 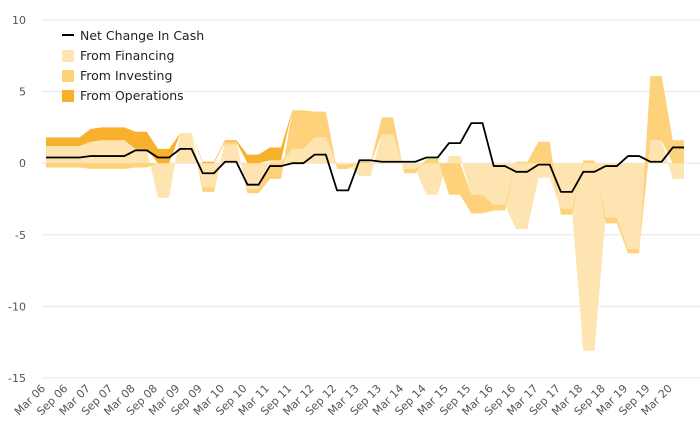 What do you see at coordinates (17, 199) in the screenshot?
I see `y-axis: 10 5 0 -5 -10 -15` at bounding box center [17, 199].